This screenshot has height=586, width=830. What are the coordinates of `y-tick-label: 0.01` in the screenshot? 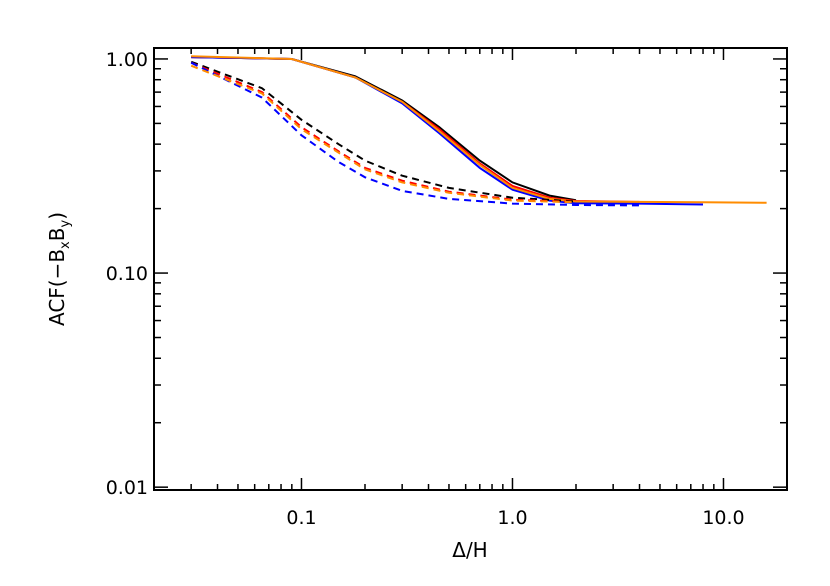 It's located at (127, 488).